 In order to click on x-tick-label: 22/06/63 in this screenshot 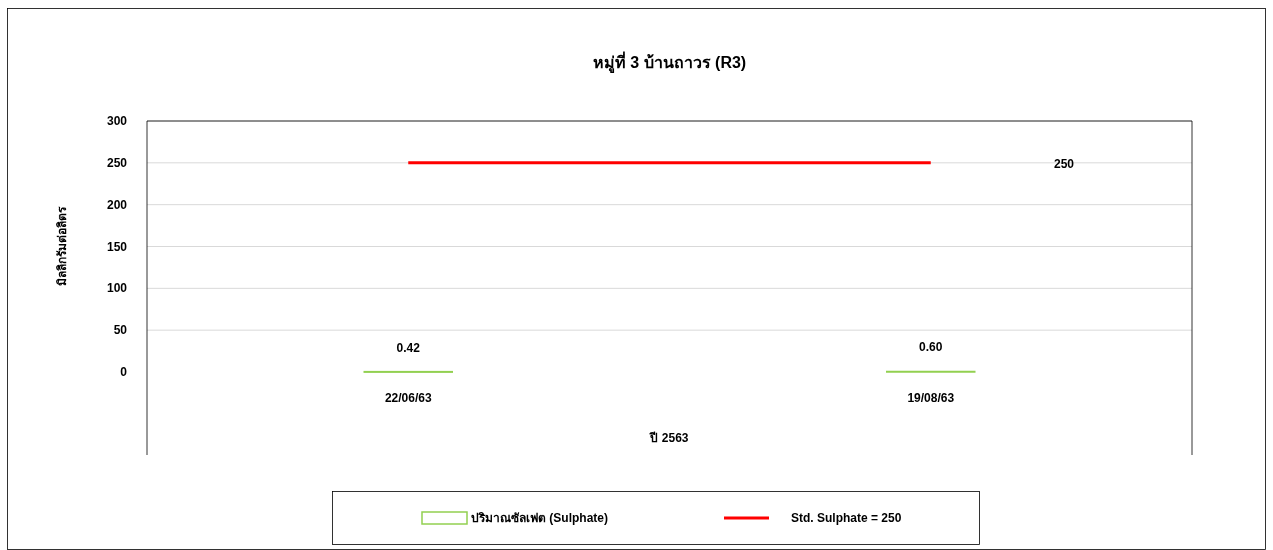, I will do `click(408, 398)`.